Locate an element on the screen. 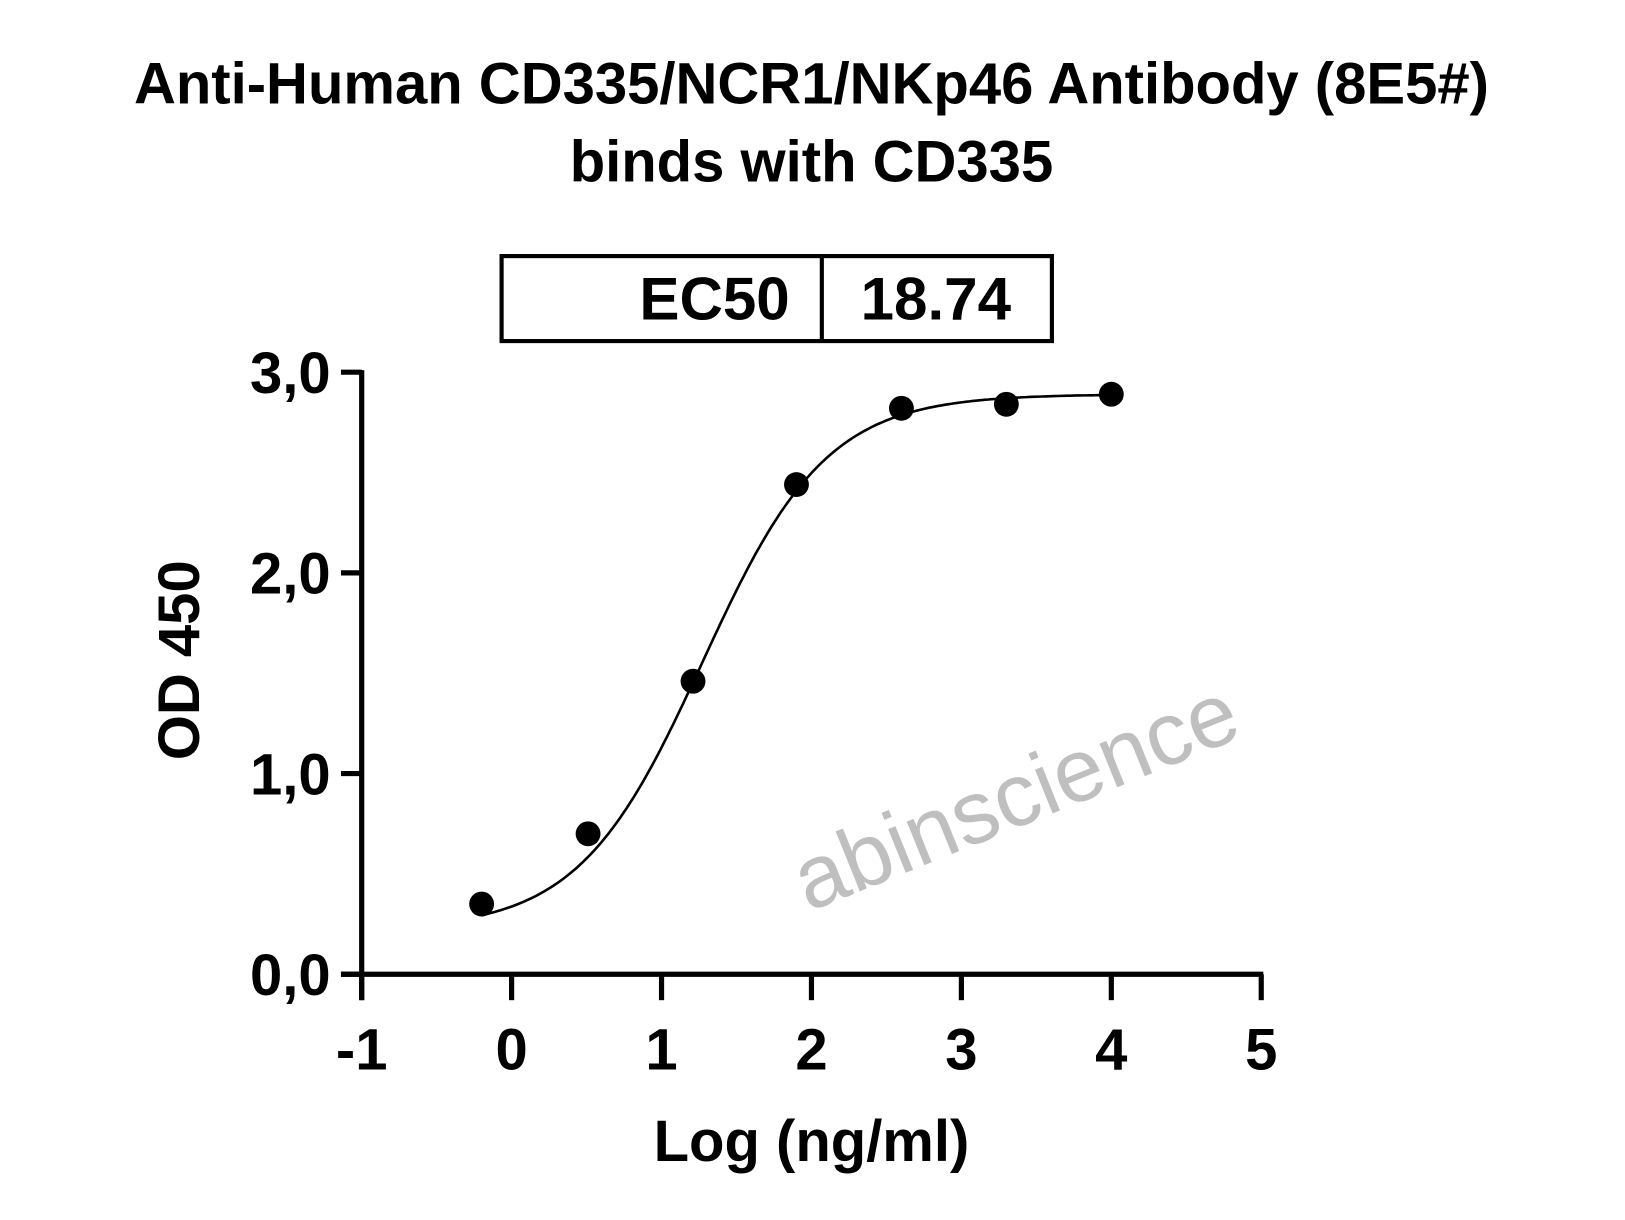 The width and height of the screenshot is (1625, 1220). y-tick-label: 3,0 is located at coordinates (290, 373).